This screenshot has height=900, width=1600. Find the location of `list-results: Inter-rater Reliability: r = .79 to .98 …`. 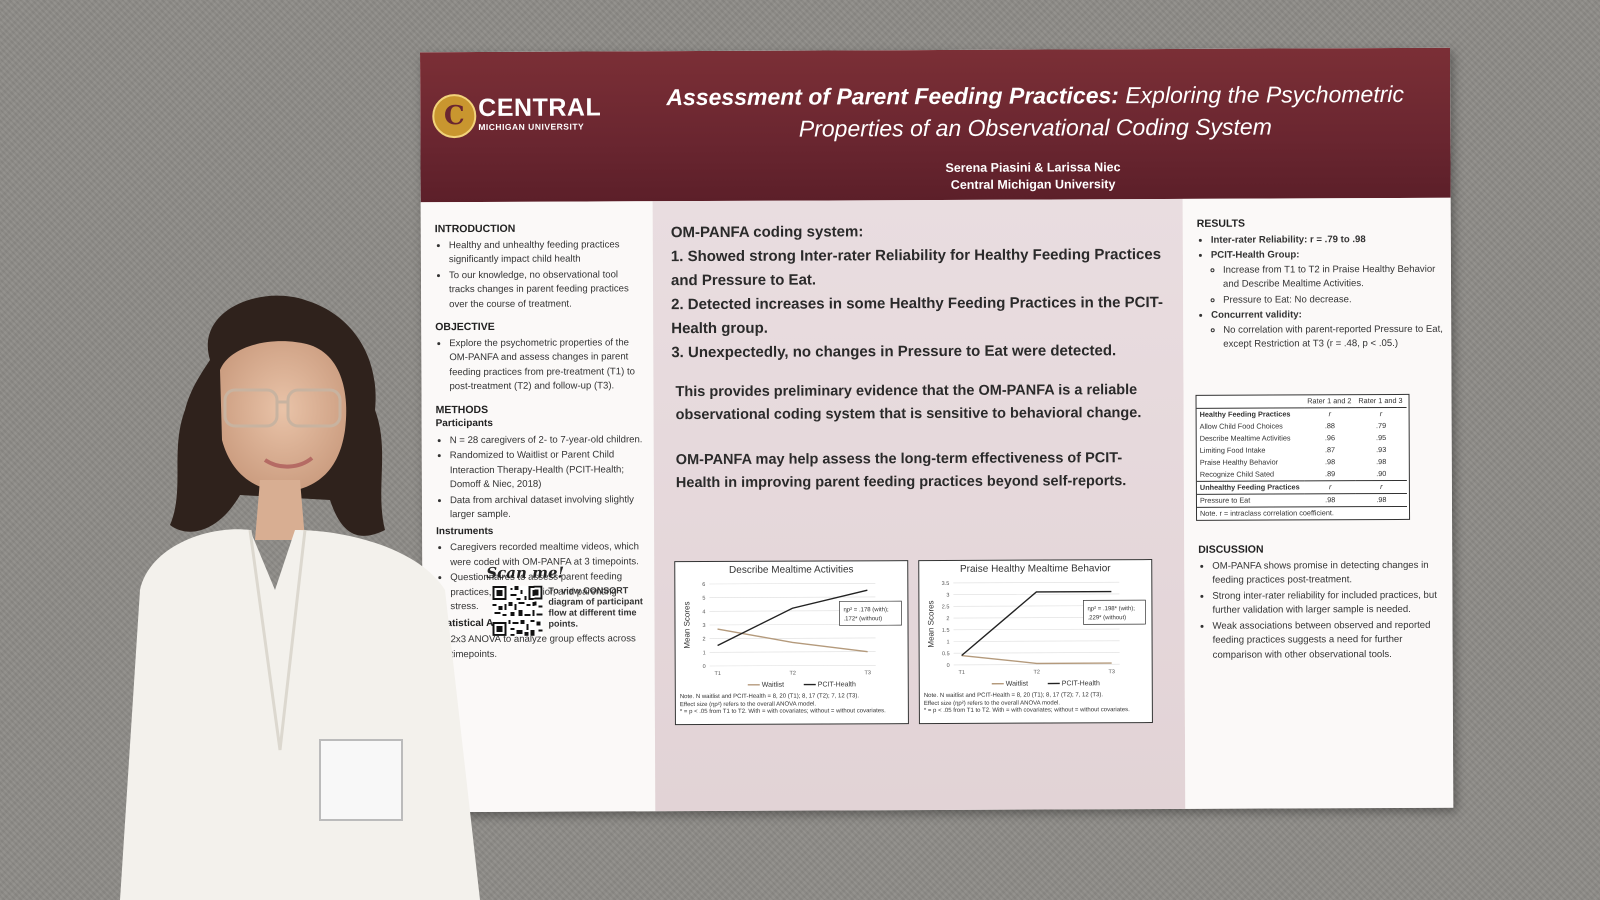

list-results: Inter-rater Reliability: r = .79 to .98 … is located at coordinates (1320, 292).